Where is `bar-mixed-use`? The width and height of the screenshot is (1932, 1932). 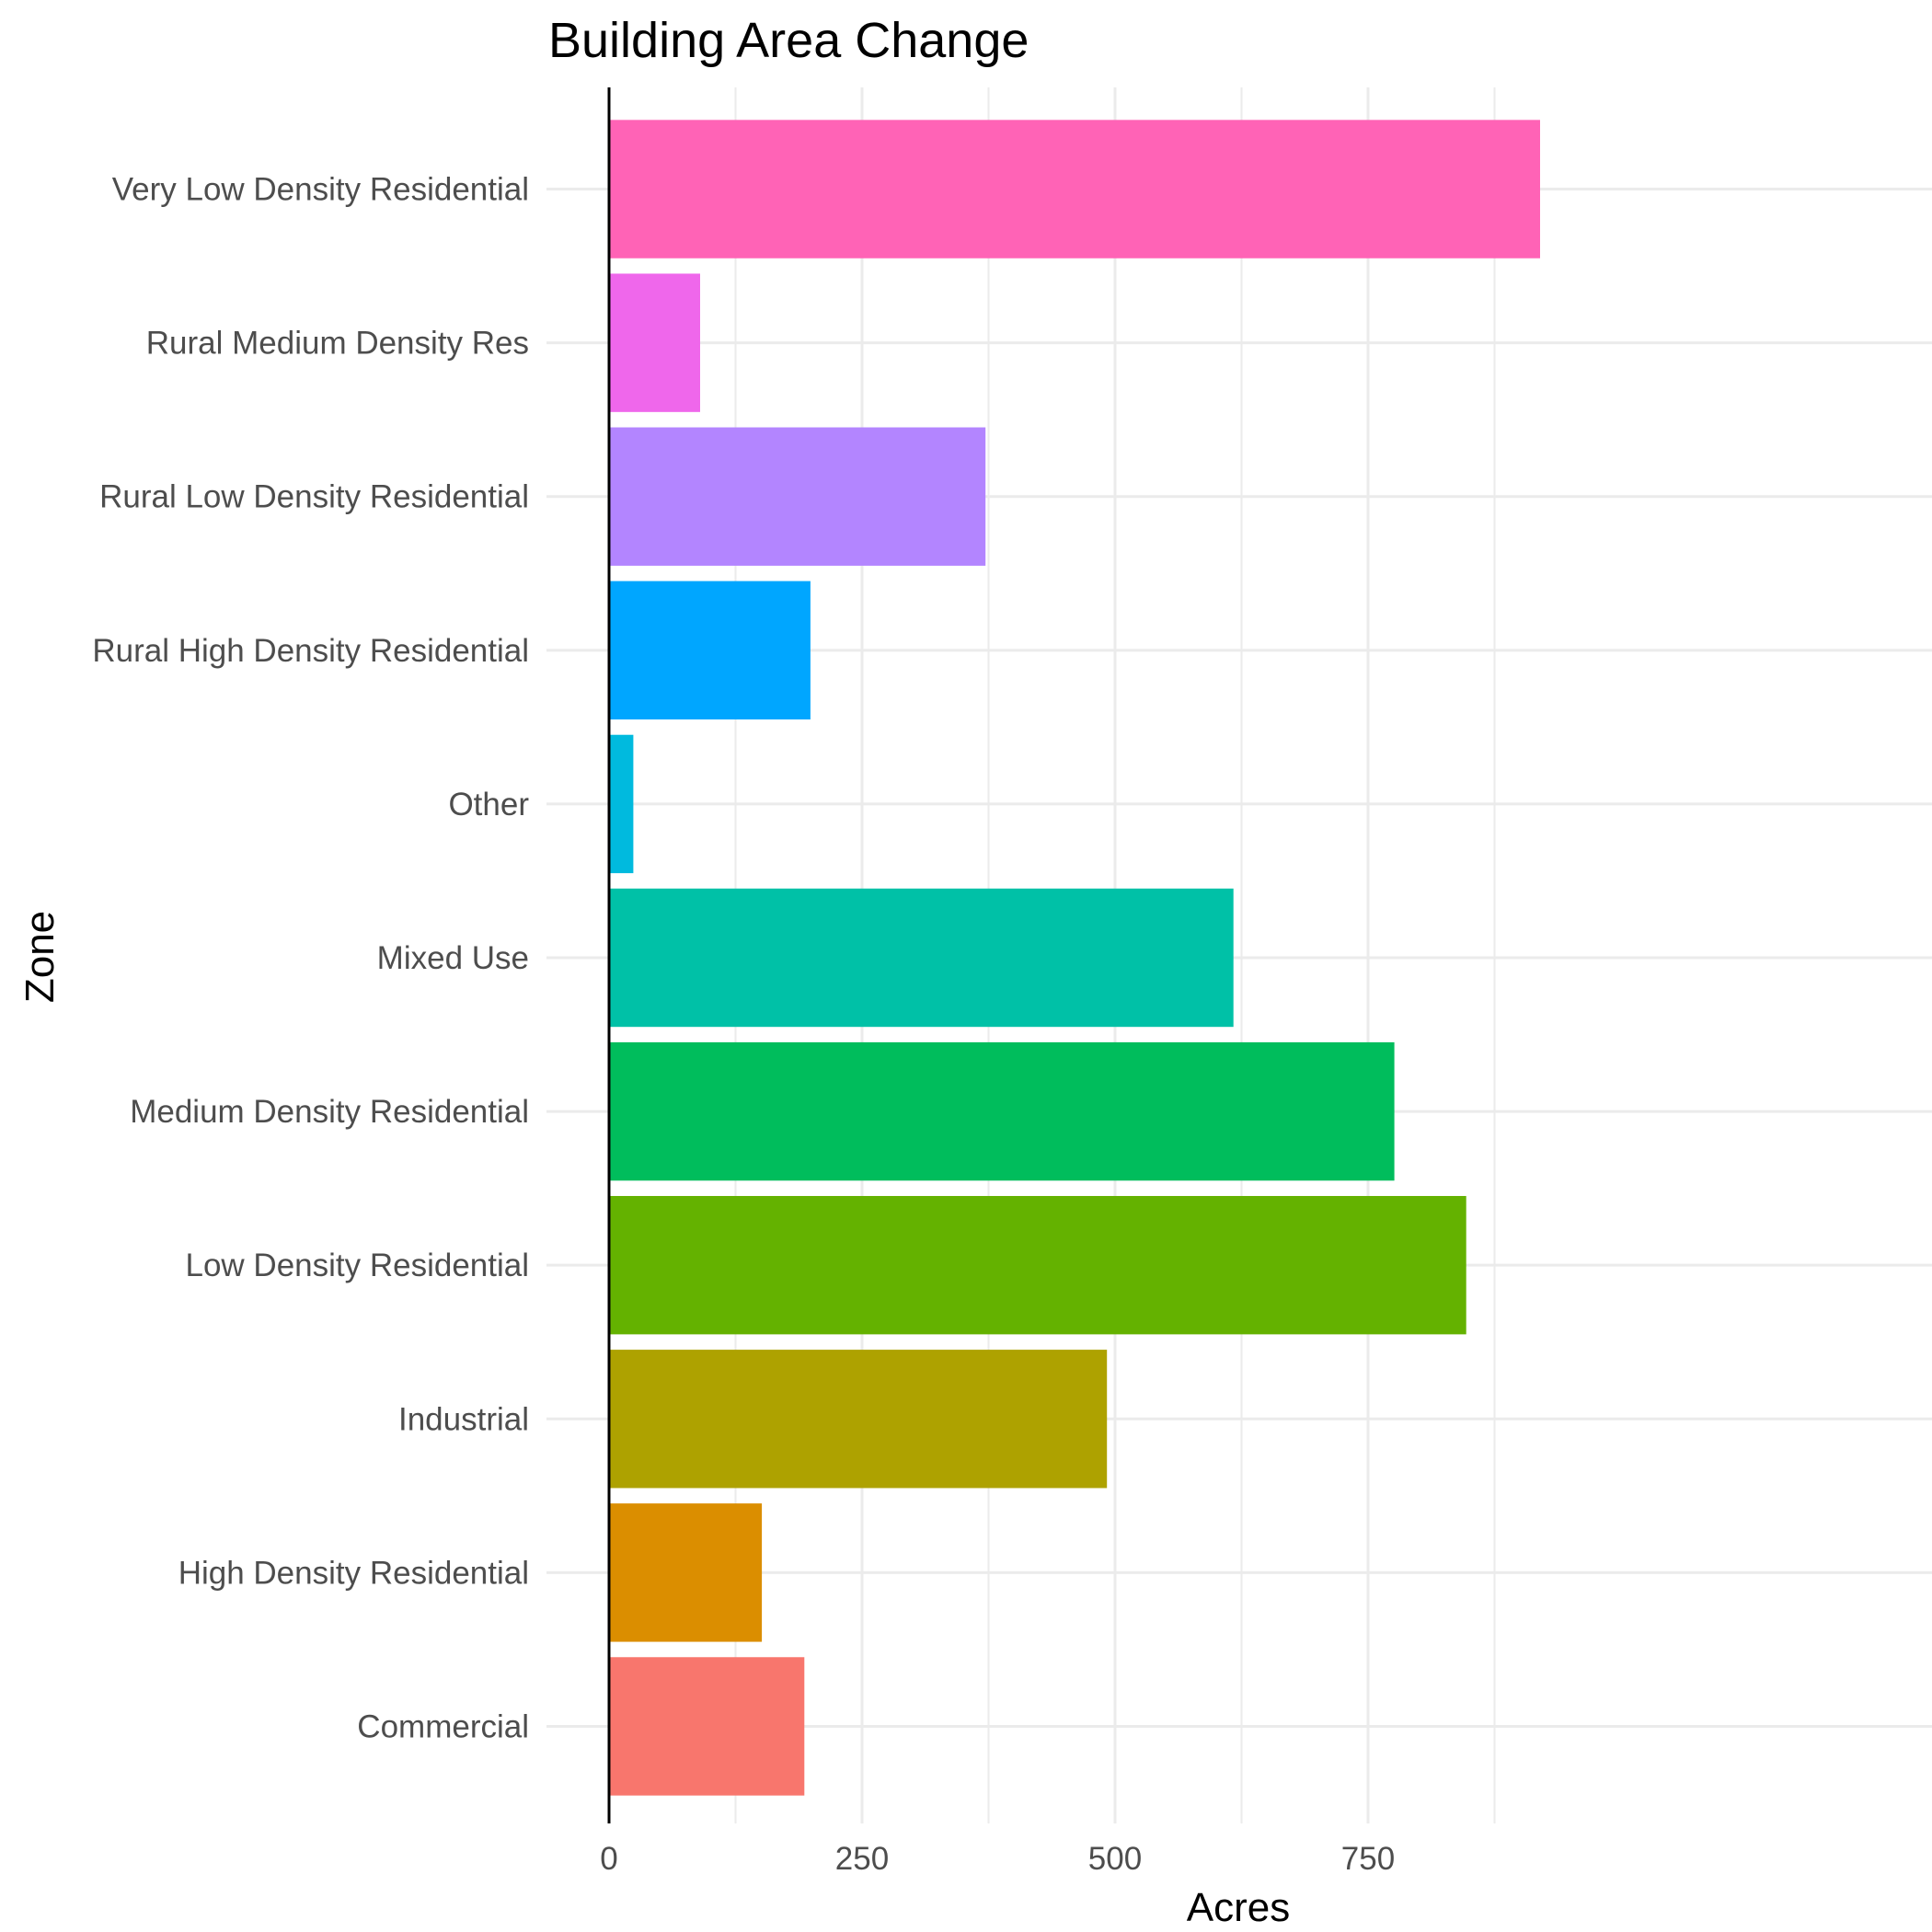
bar-mixed-use is located at coordinates (921, 958).